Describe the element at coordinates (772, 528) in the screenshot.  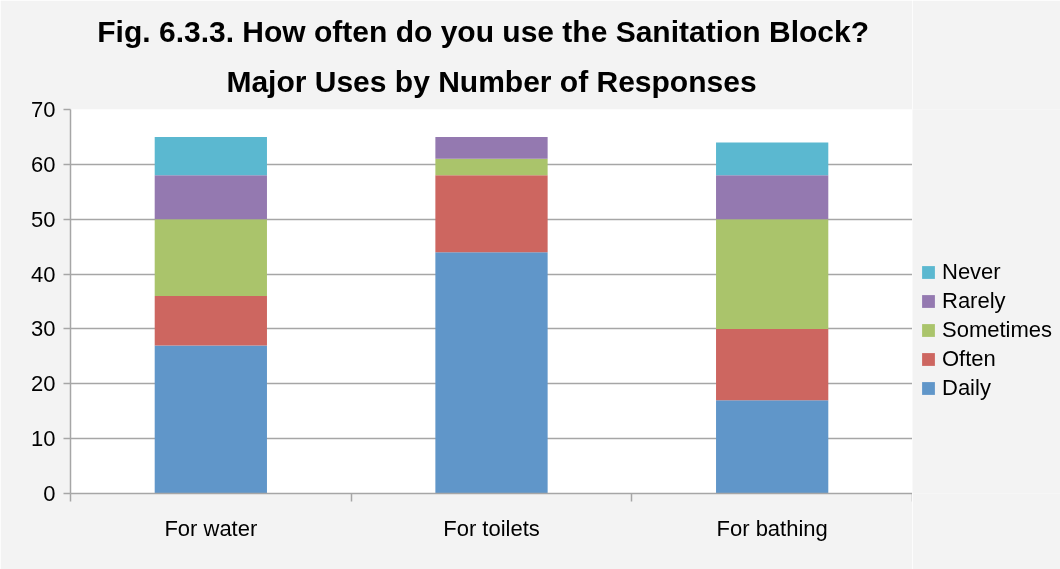
I see `x-tick-label: For bathing` at that location.